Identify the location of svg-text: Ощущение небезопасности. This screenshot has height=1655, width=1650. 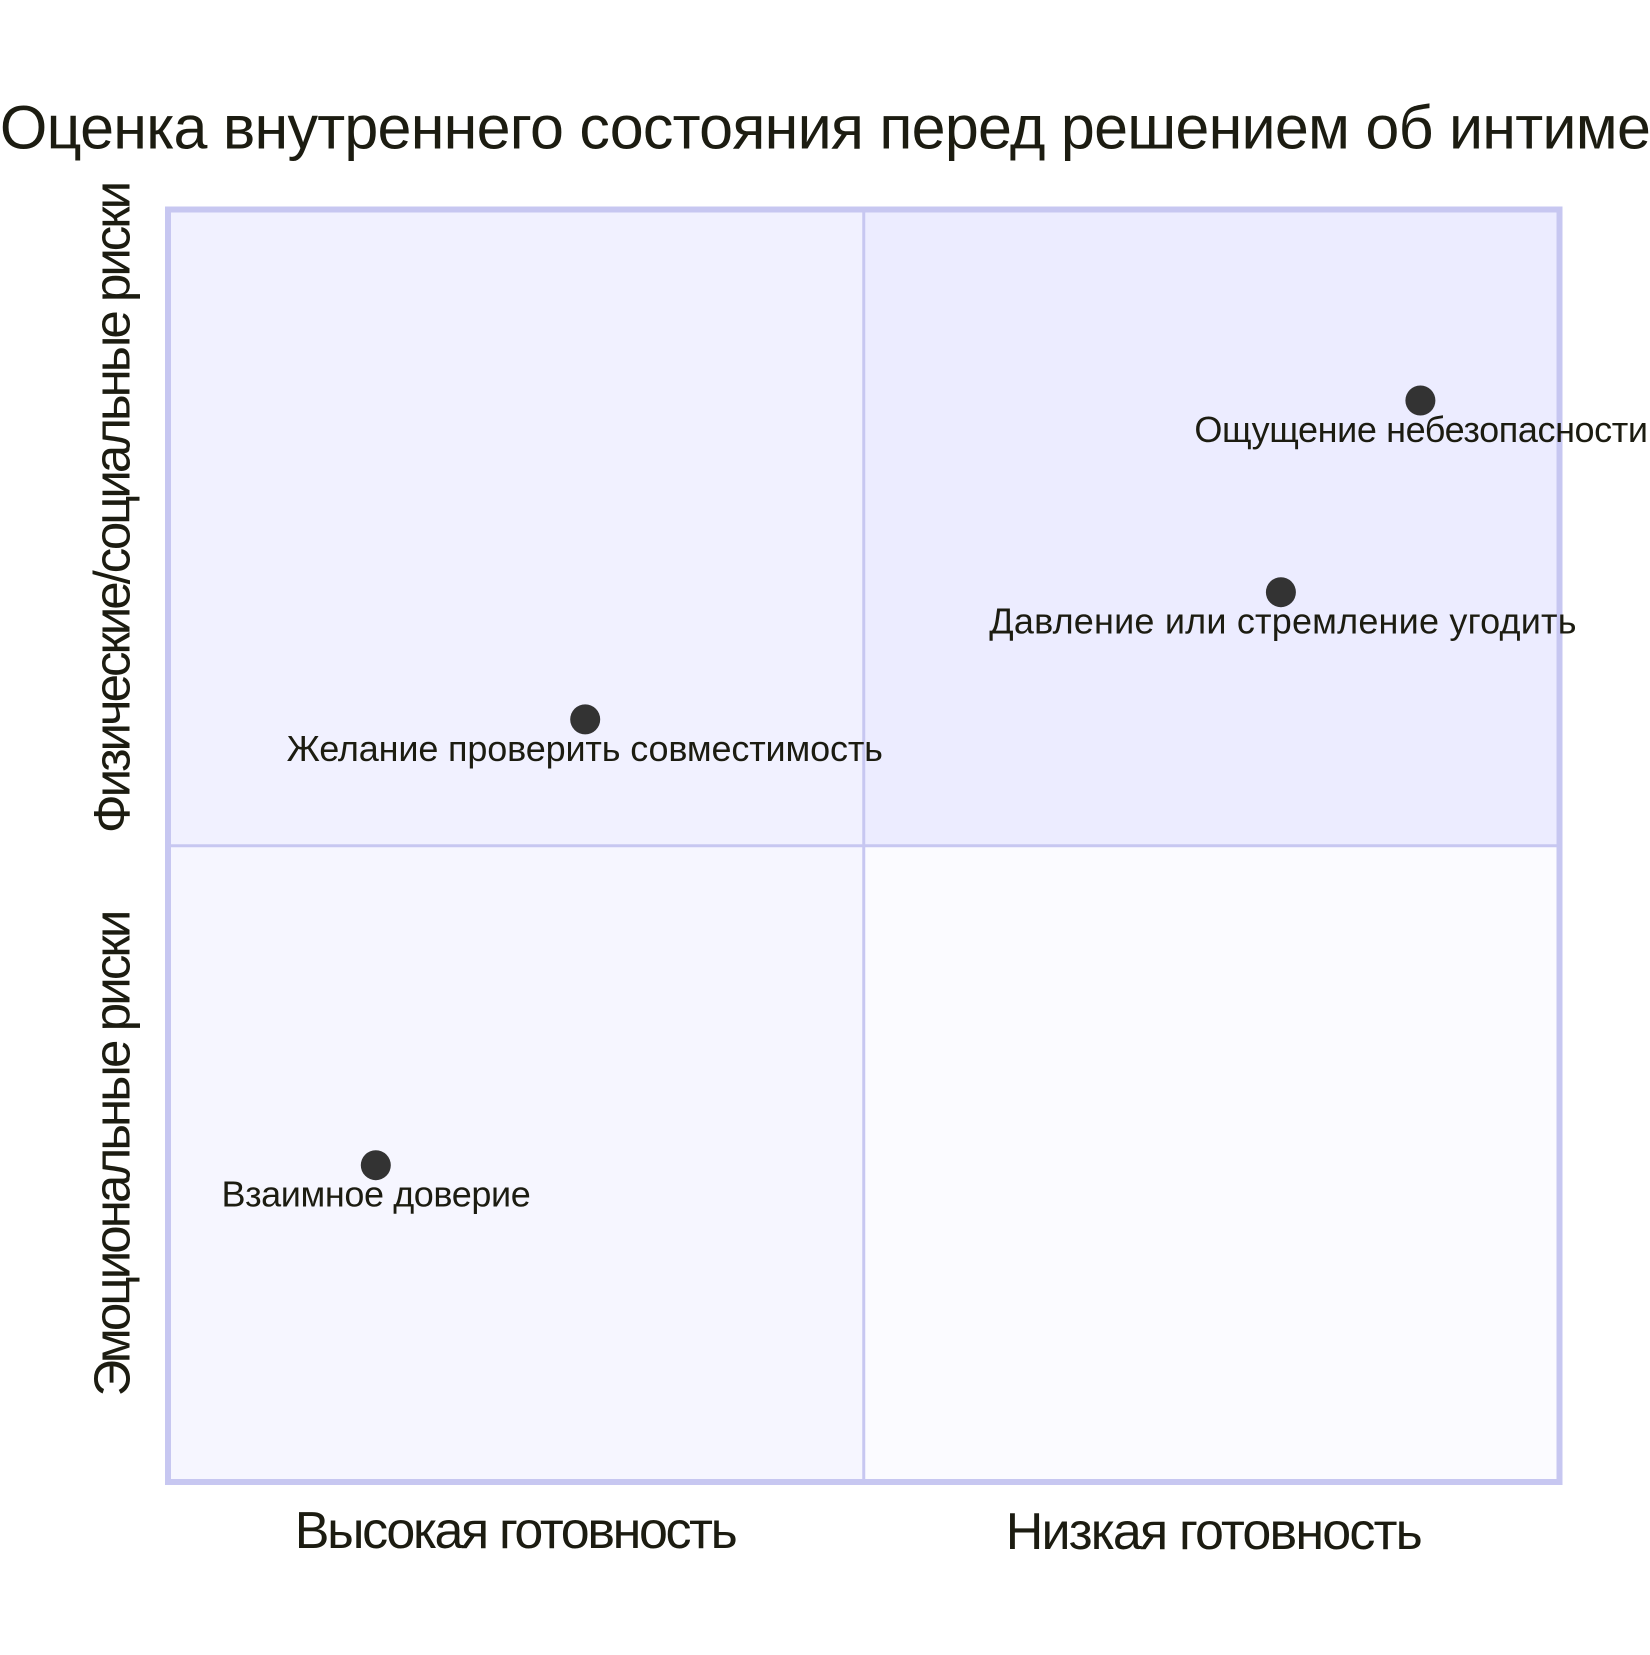
(1420, 429).